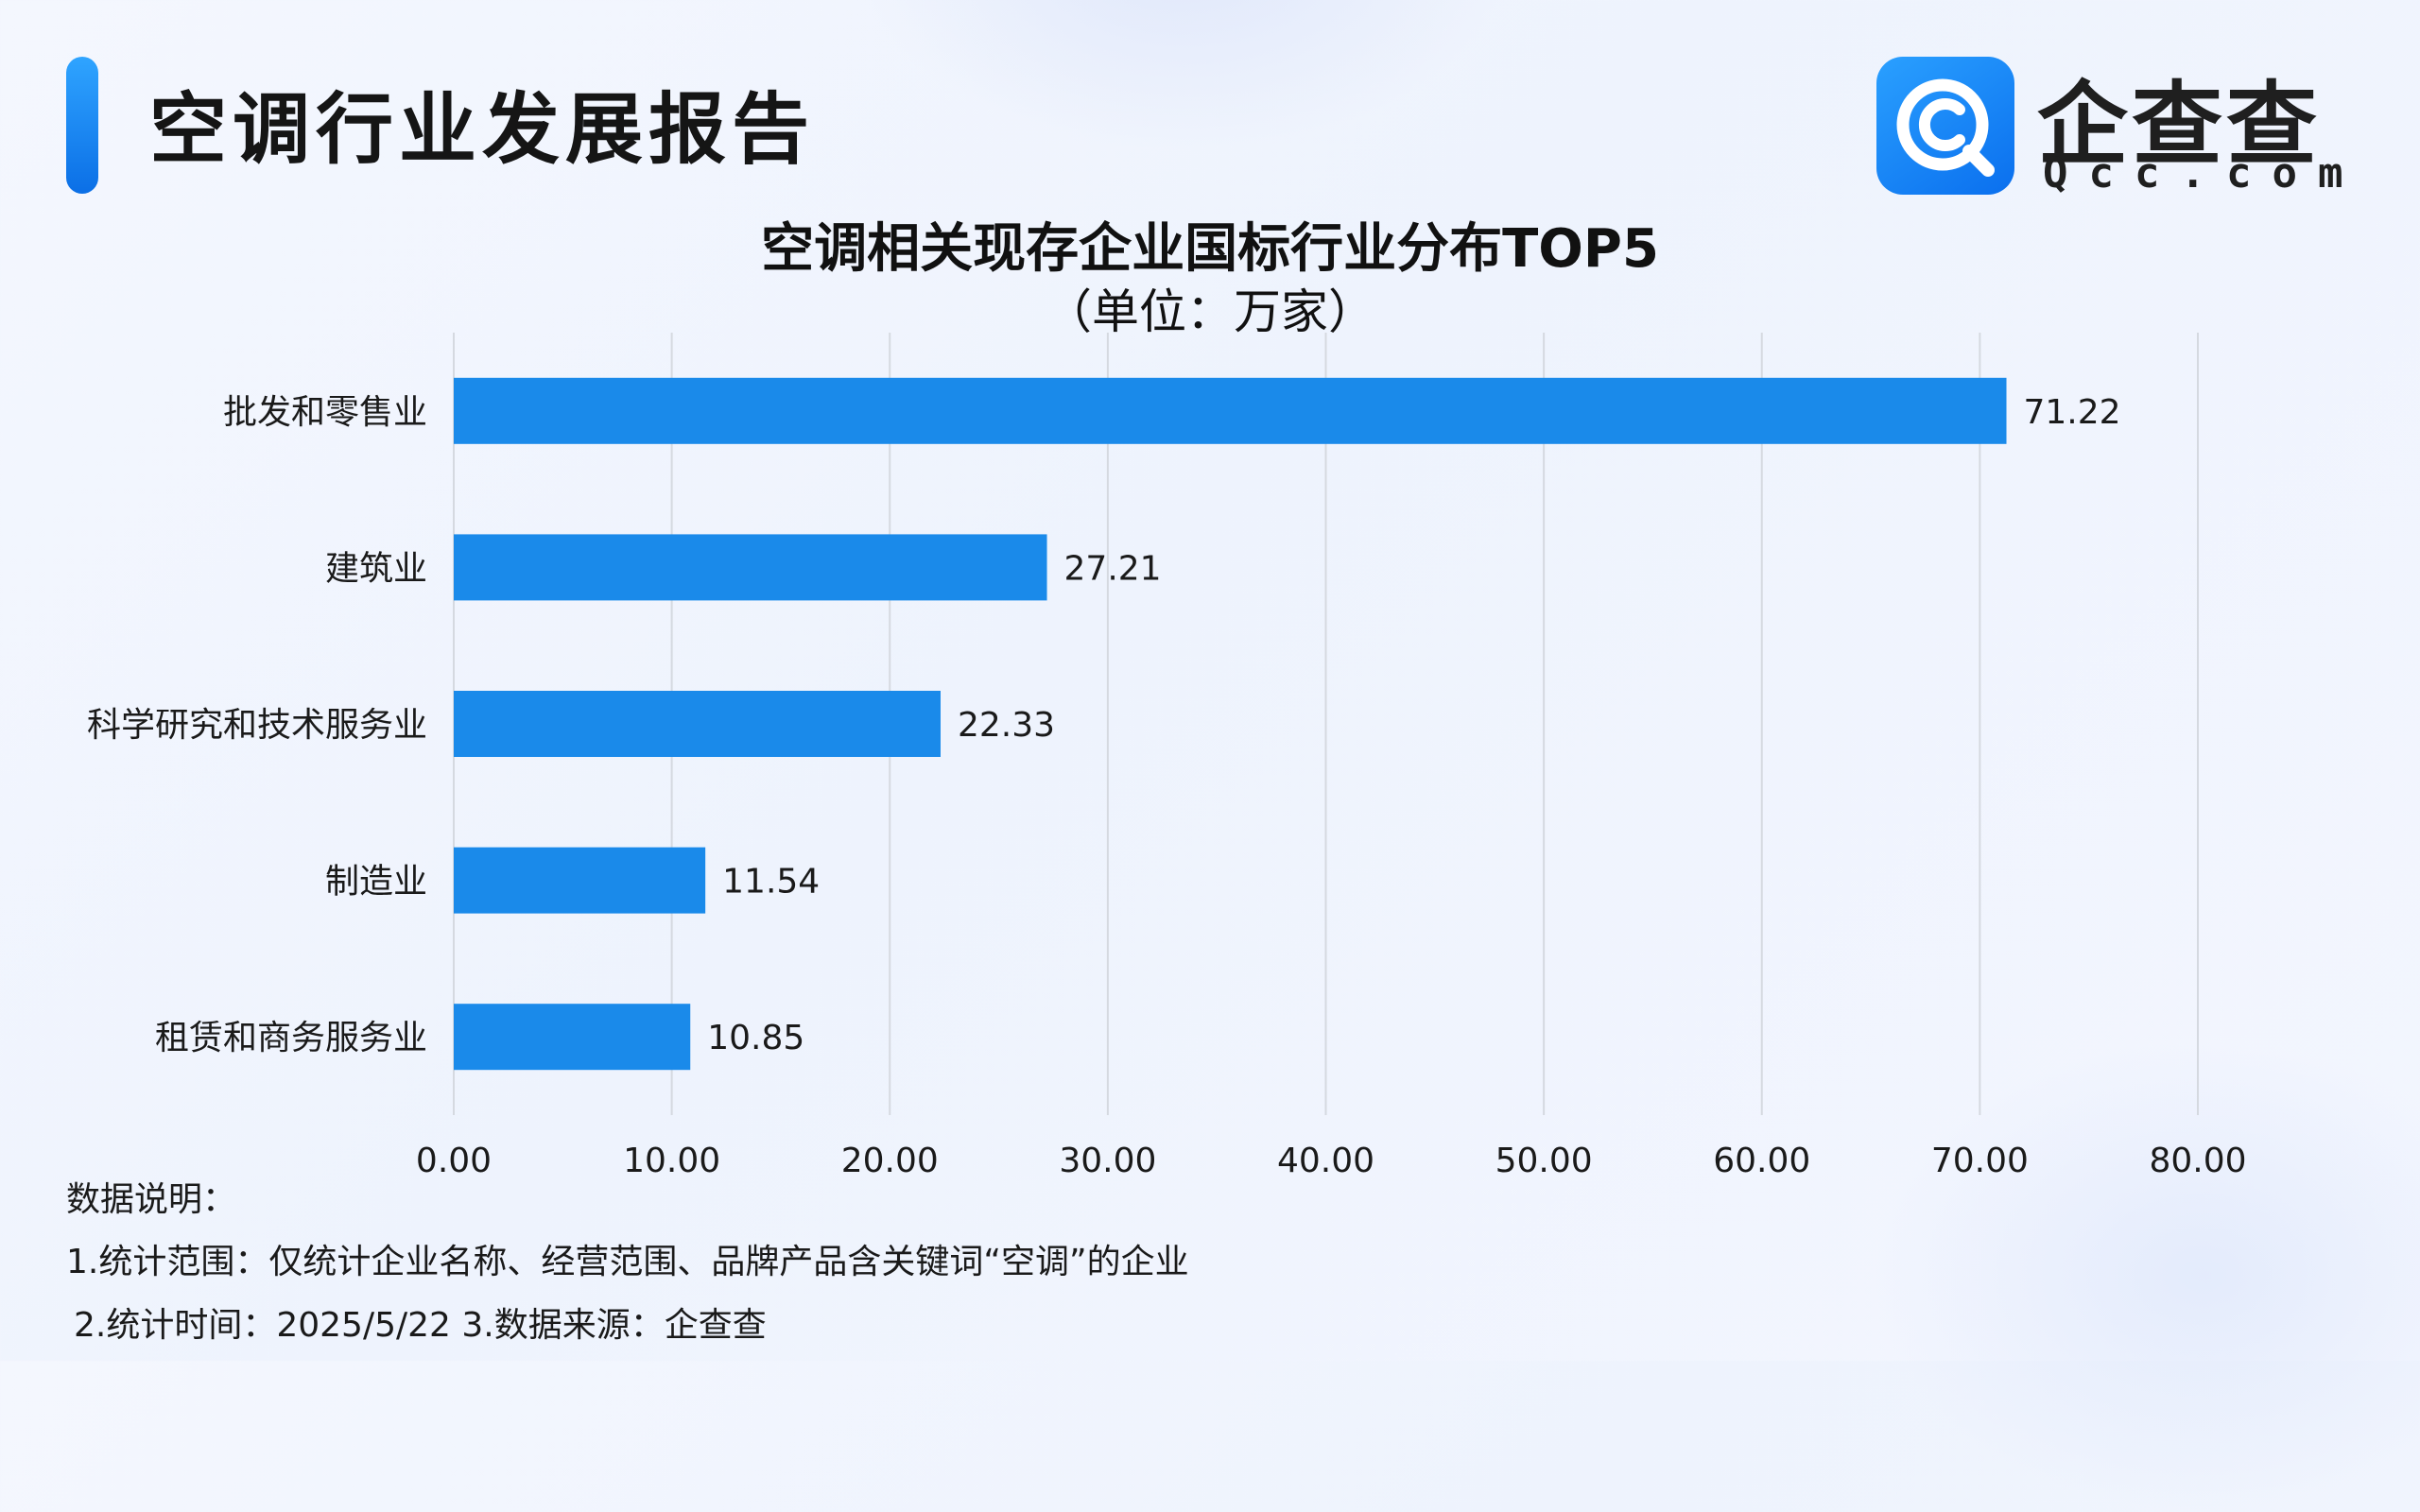 This screenshot has height=1512, width=2420. I want to click on data-label: 22.33, so click(1006, 725).